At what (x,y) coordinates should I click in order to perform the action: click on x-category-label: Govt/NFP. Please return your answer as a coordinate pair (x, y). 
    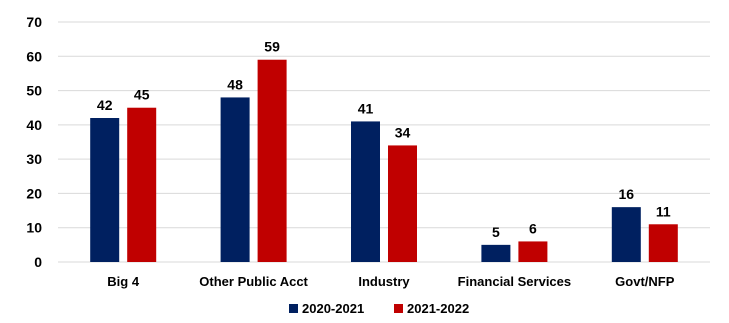
    Looking at the image, I should click on (645, 281).